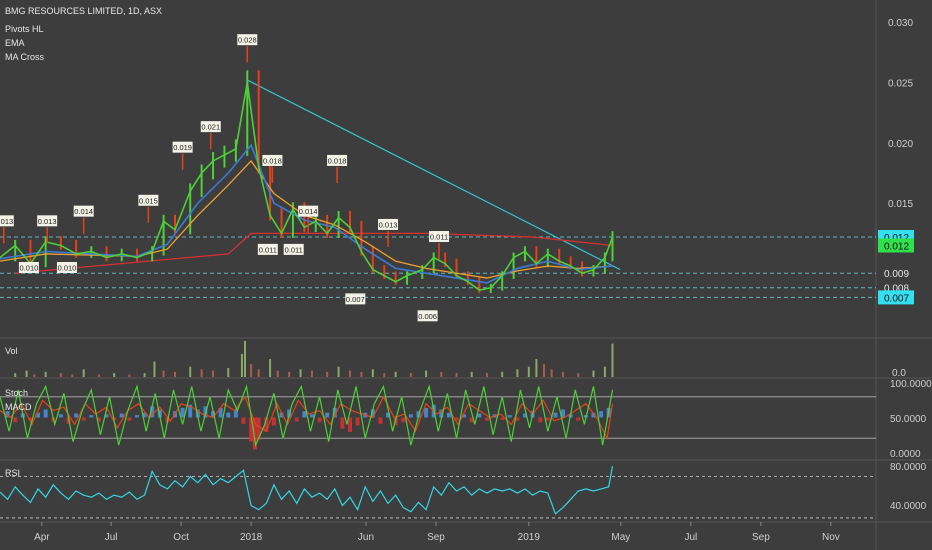  What do you see at coordinates (900, 114) in the screenshot?
I see `price-axis: 0.030 0.025 0.020 0.015` at bounding box center [900, 114].